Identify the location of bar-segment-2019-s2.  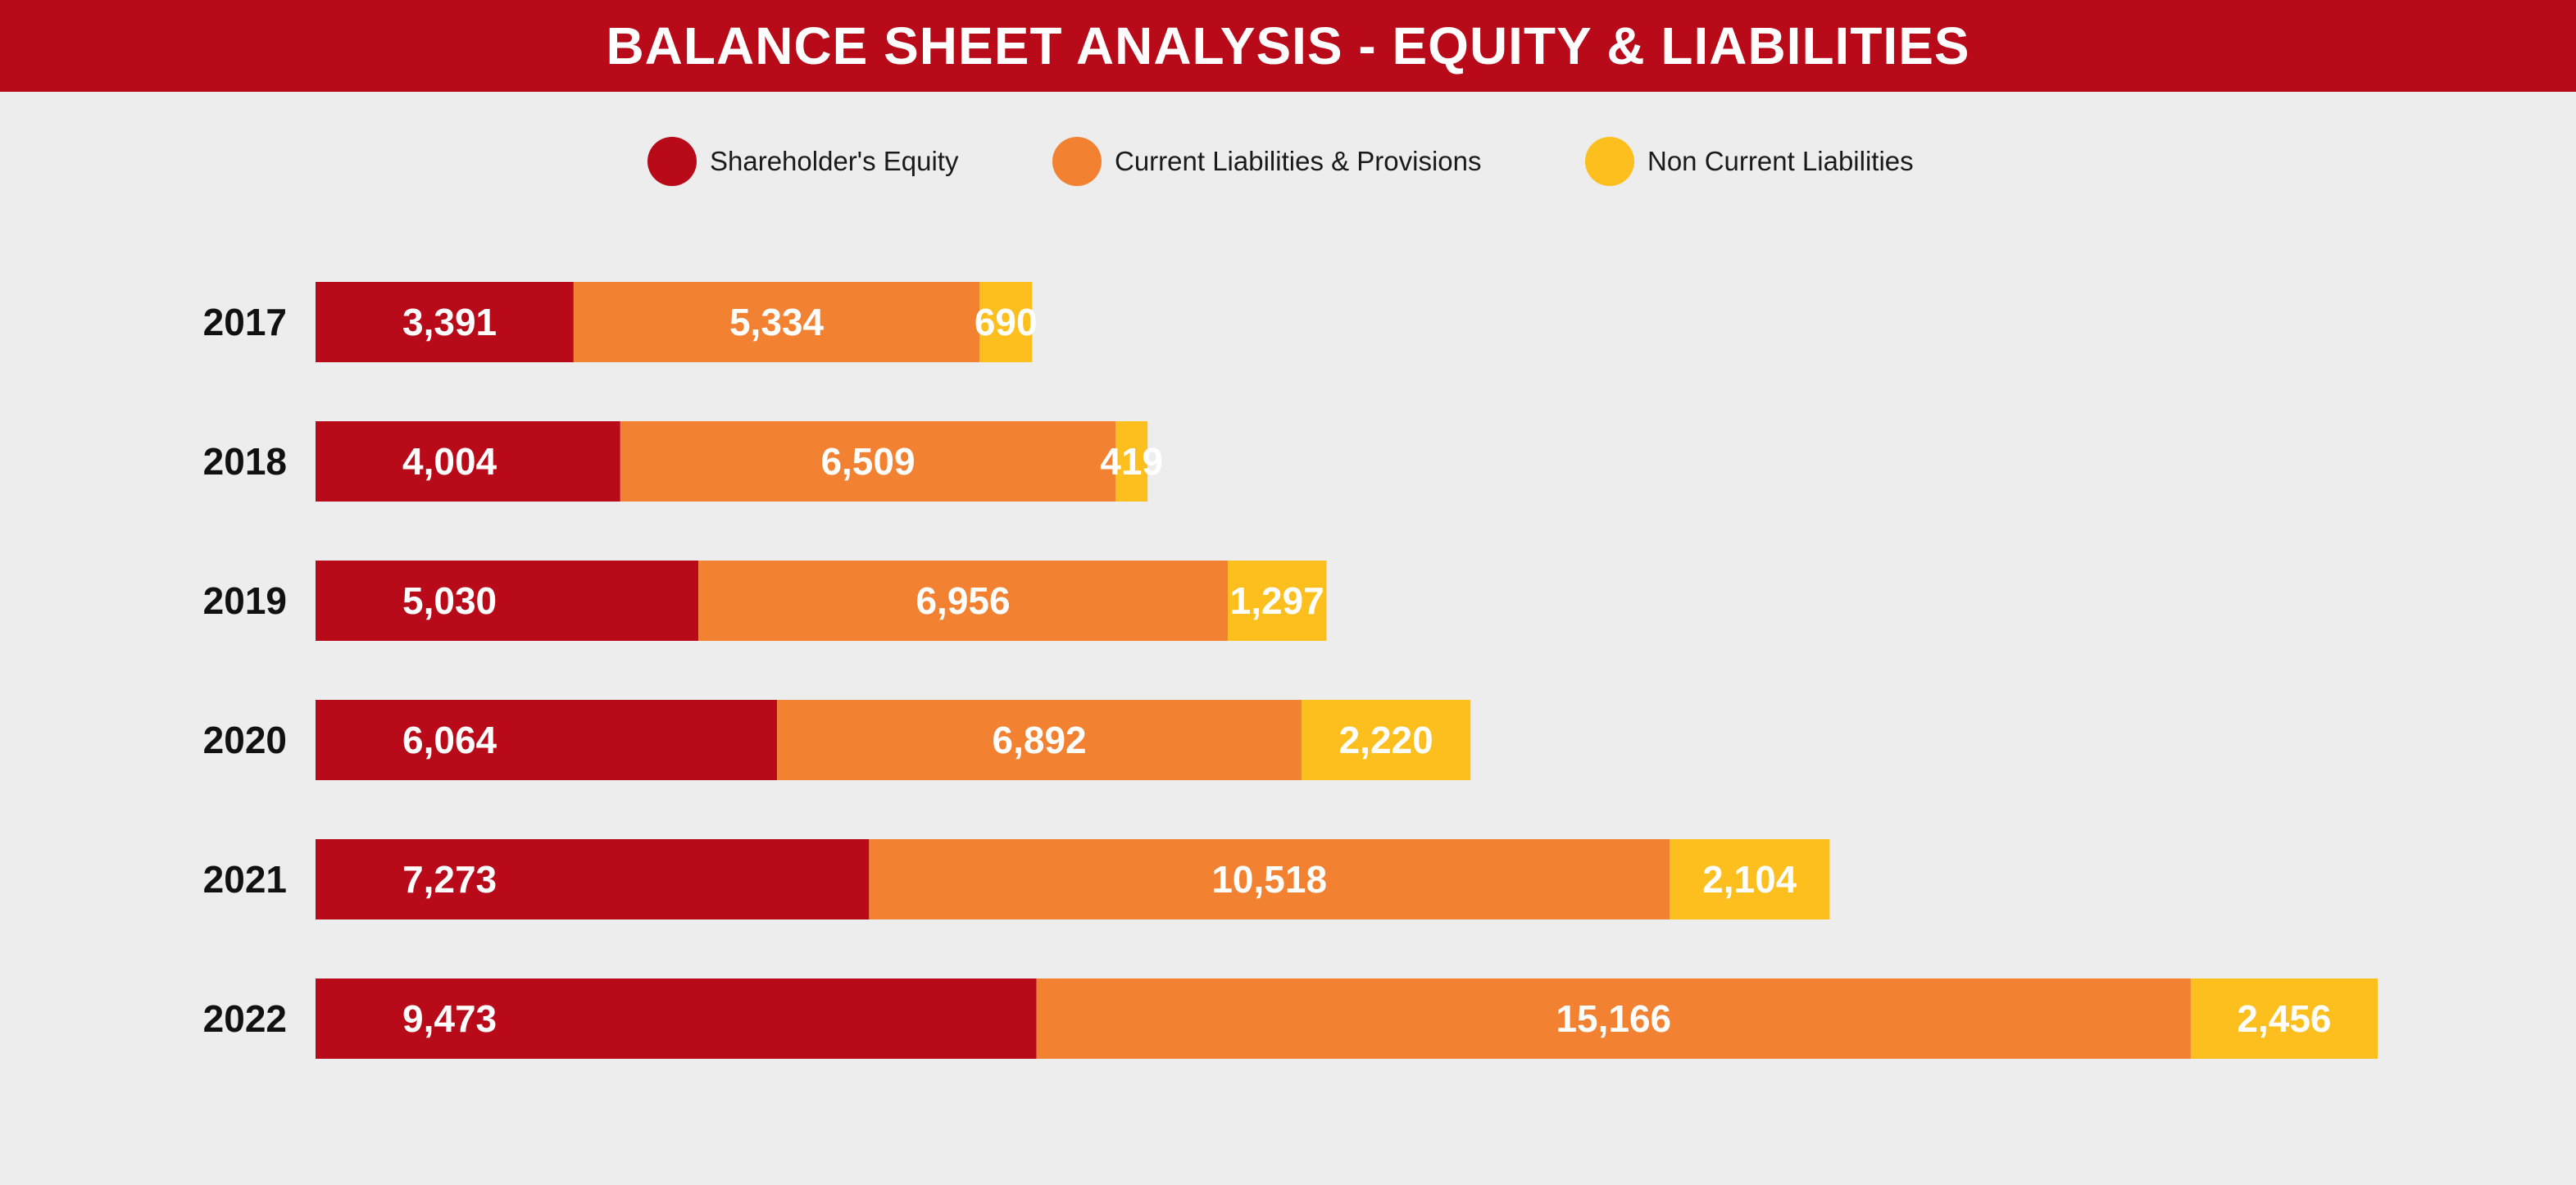
(1277, 601).